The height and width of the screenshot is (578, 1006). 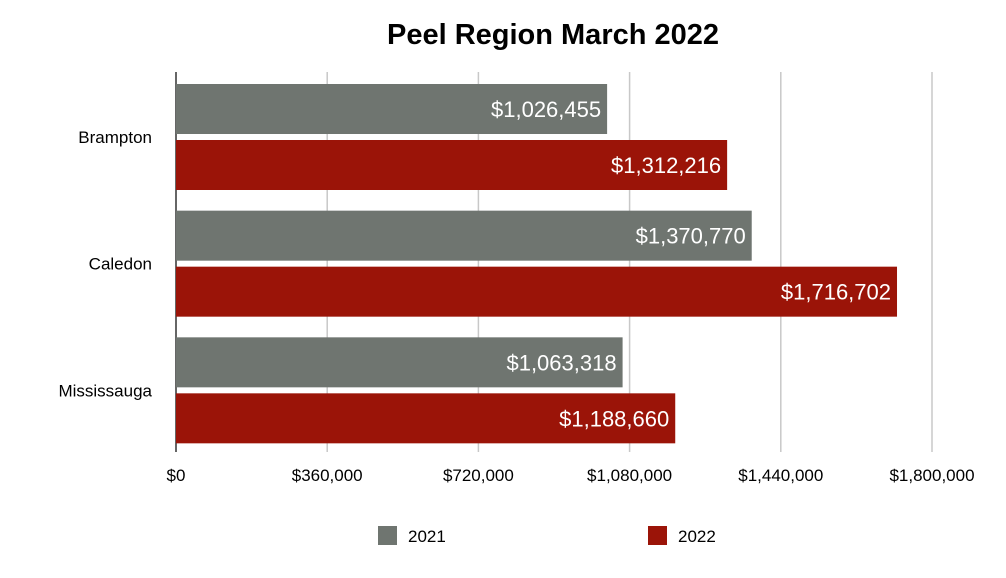 What do you see at coordinates (553, 35) in the screenshot?
I see `chart-title: Peel Region March 2022` at bounding box center [553, 35].